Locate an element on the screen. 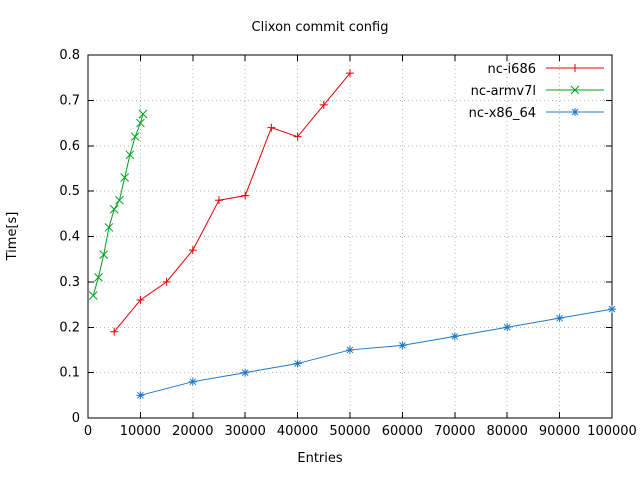  x-tick-label: 80000 is located at coordinates (507, 431).